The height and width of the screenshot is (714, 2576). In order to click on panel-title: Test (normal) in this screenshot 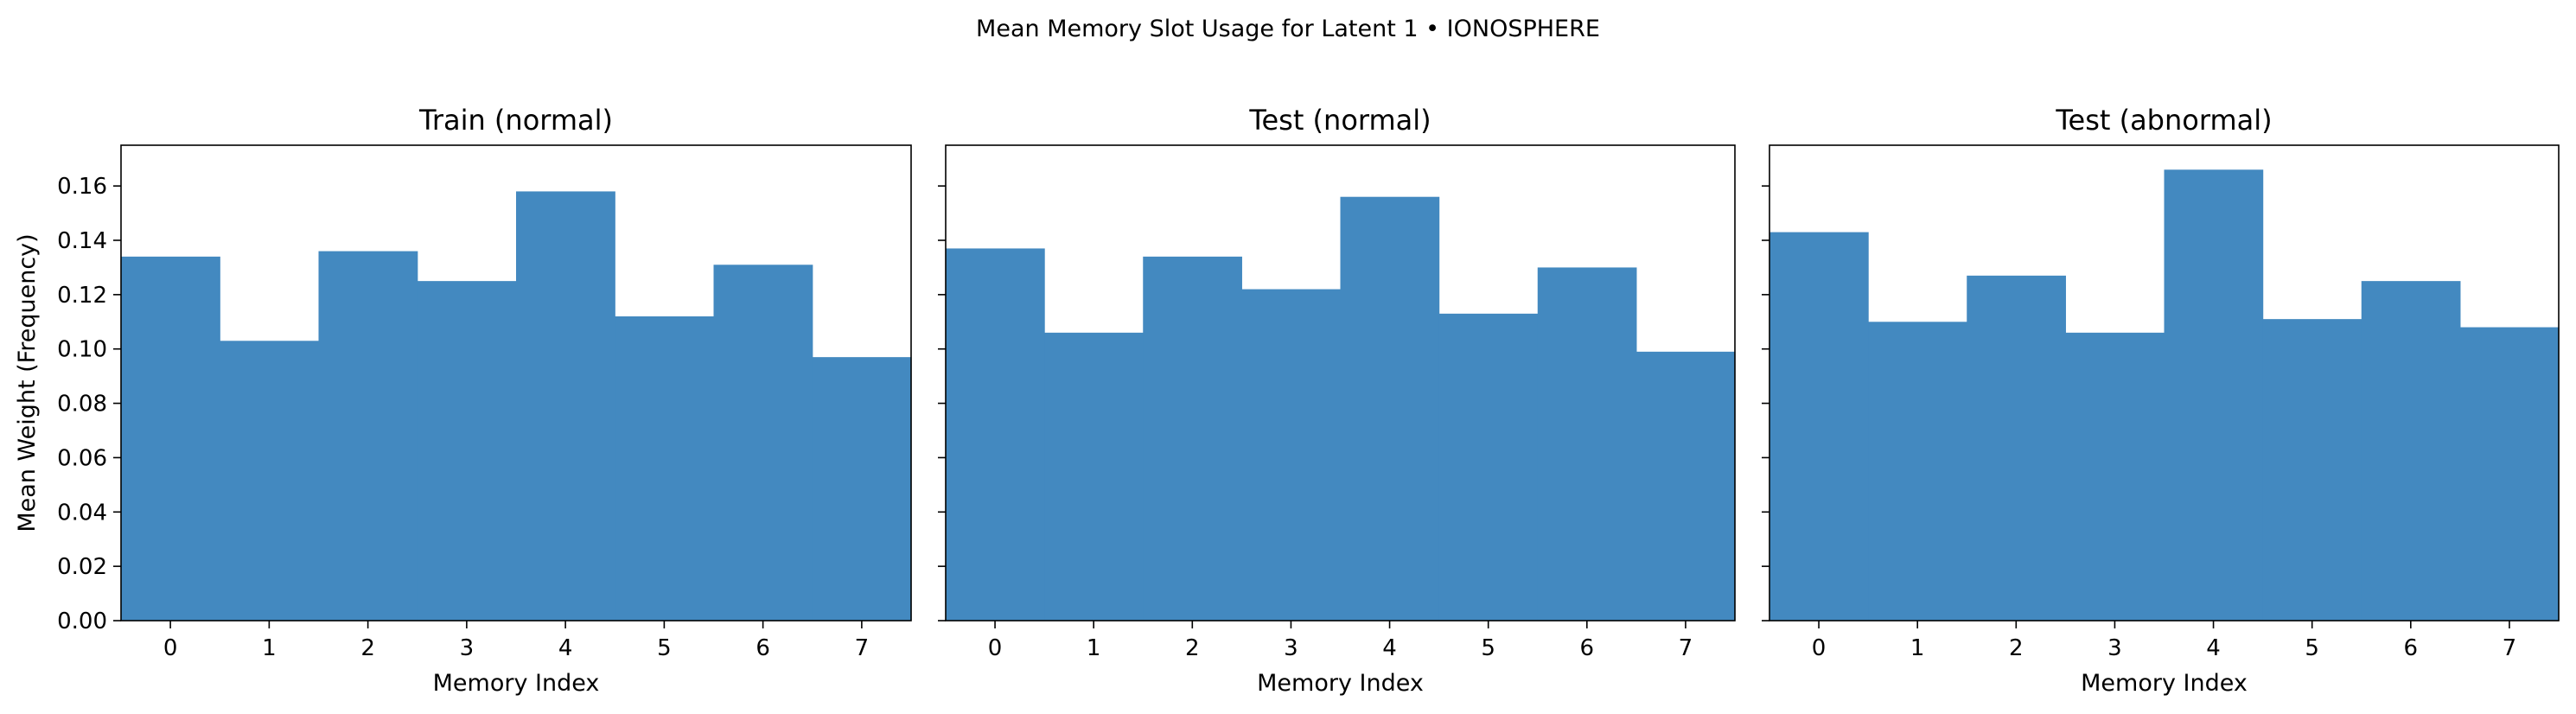, I will do `click(1339, 121)`.